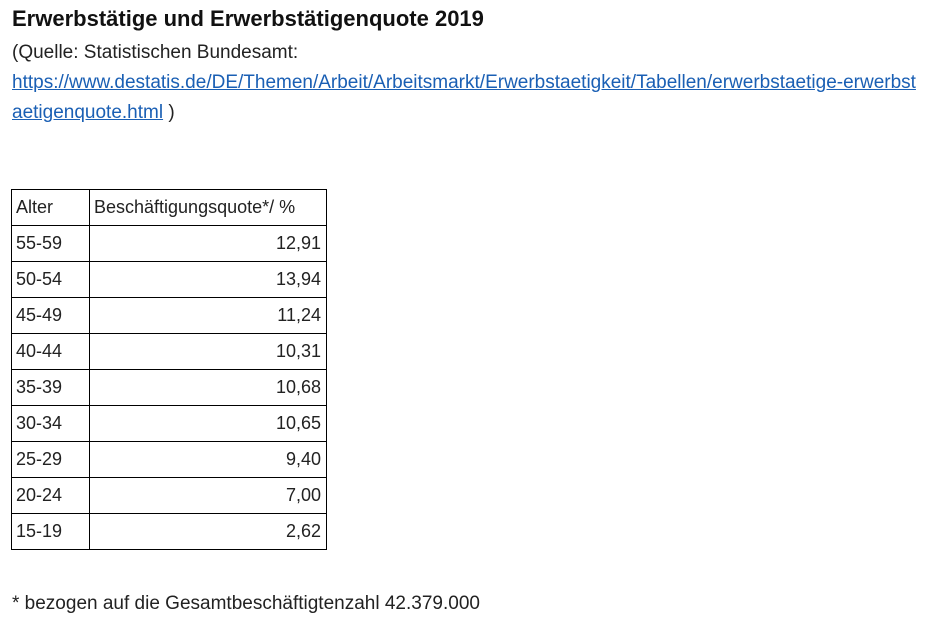 This screenshot has width=926, height=627. I want to click on table-row: 25-29 9,40, so click(169, 459).